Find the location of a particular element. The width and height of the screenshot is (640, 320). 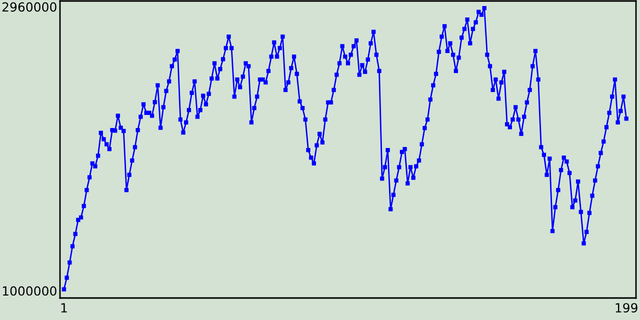

y-tick-label: 2960000 is located at coordinates (29, 7).